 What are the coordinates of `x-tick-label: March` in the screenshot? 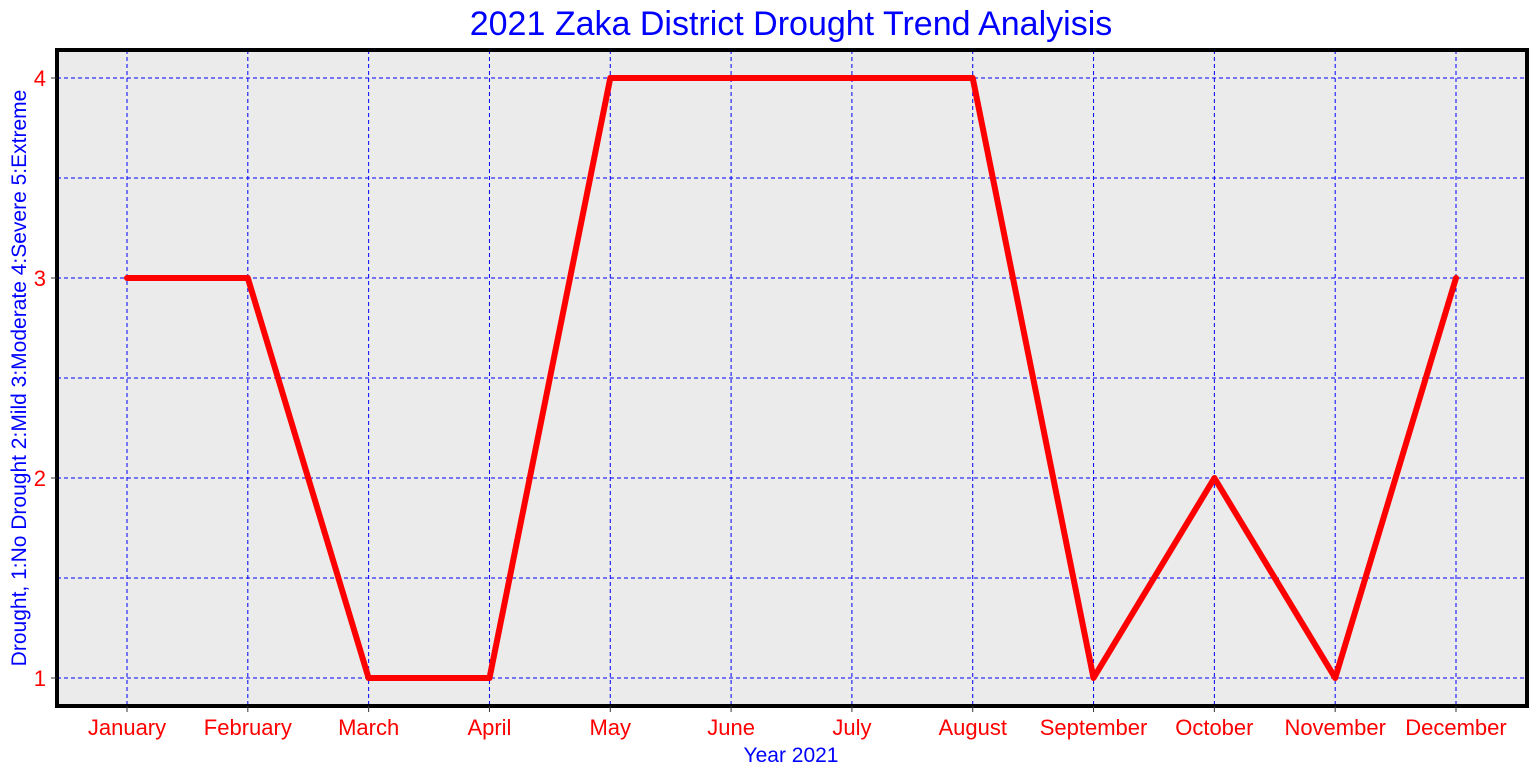 It's located at (368, 727).